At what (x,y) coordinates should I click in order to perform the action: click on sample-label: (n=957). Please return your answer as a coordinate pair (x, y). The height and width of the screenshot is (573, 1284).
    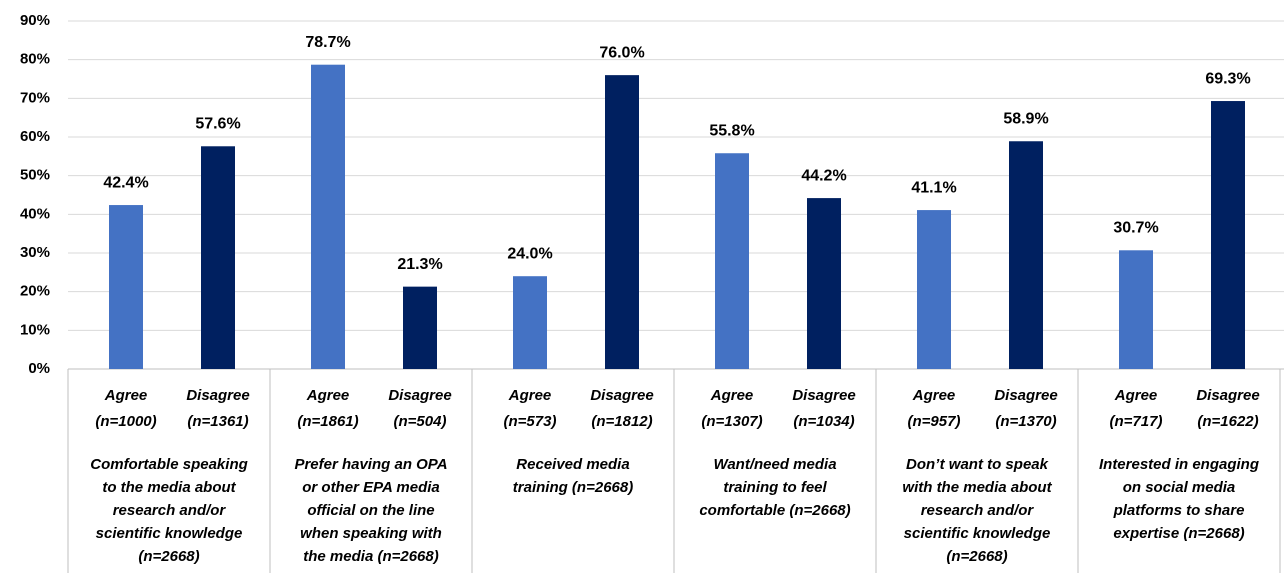
    Looking at the image, I should click on (934, 421).